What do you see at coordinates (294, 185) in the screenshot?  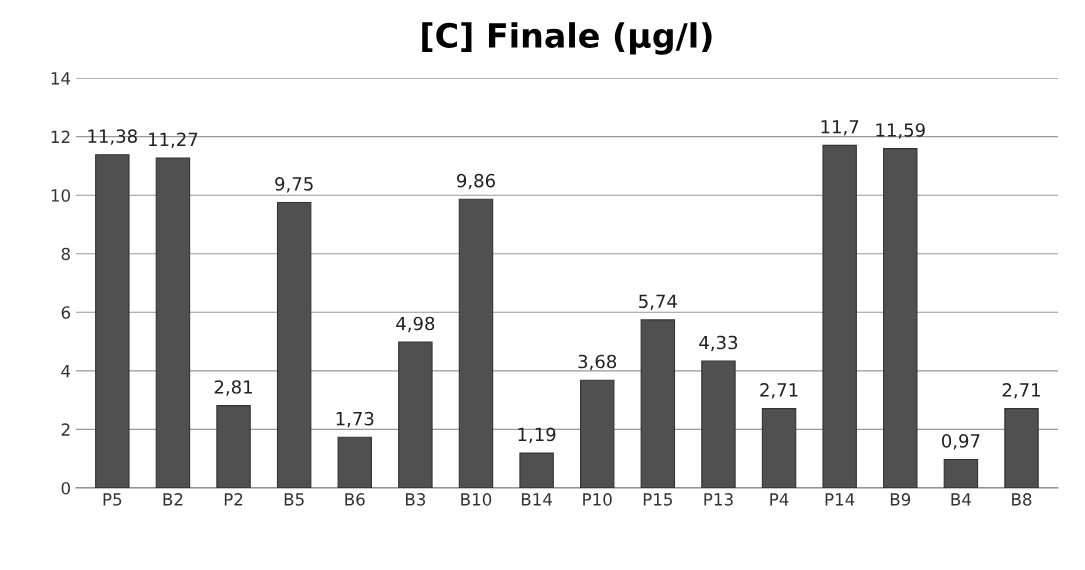 I see `data-label: 9,75` at bounding box center [294, 185].